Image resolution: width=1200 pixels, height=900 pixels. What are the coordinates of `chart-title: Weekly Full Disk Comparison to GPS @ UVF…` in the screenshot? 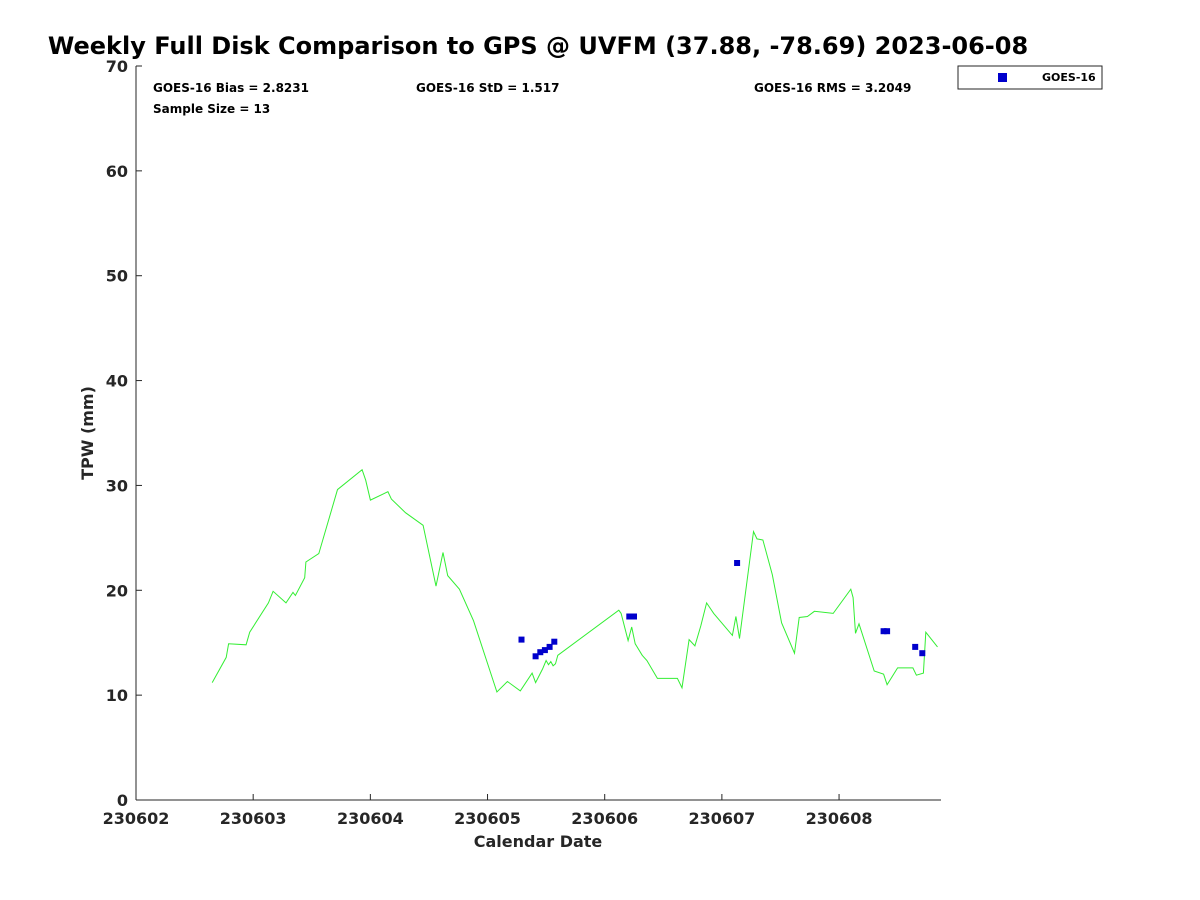 It's located at (538, 46).